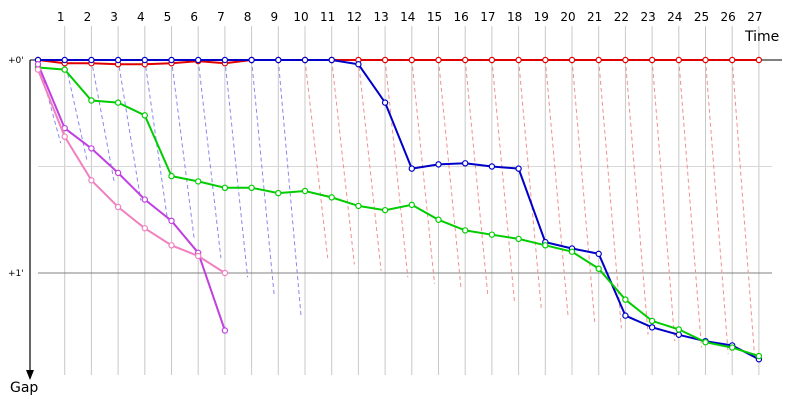 This screenshot has width=800, height=400. What do you see at coordinates (398, 62) in the screenshot?
I see `series-line-red` at bounding box center [398, 62].